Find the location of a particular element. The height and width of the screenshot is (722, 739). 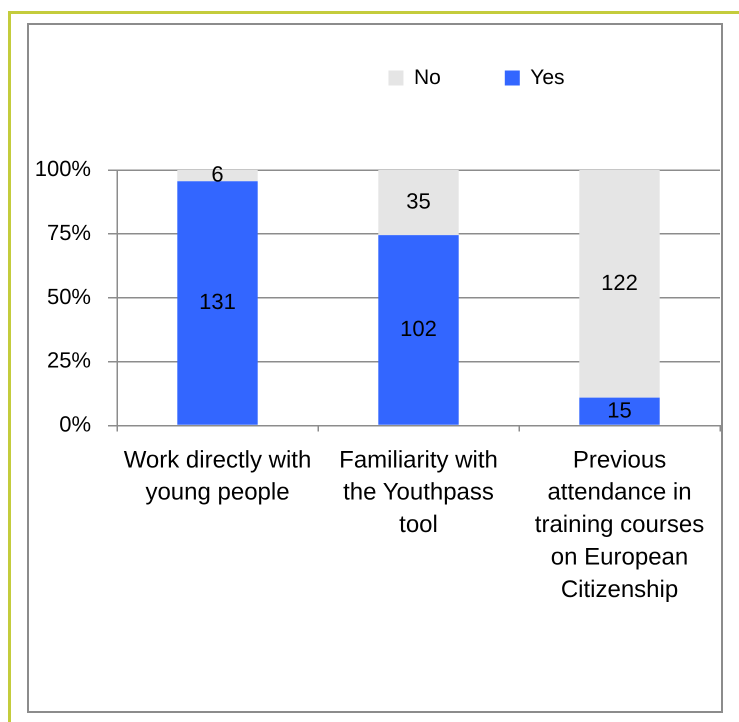

y-tick-label: 0% is located at coordinates (75, 424).